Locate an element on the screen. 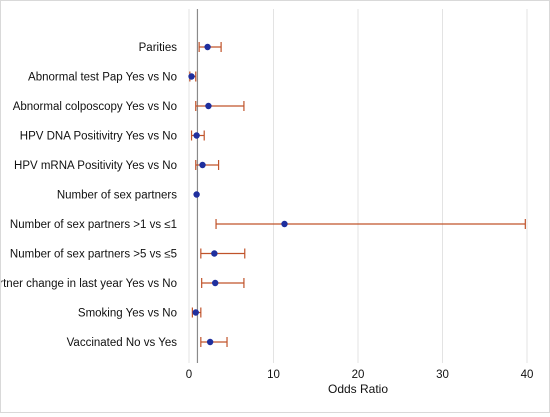  x-tick-label: 20 is located at coordinates (358, 375).